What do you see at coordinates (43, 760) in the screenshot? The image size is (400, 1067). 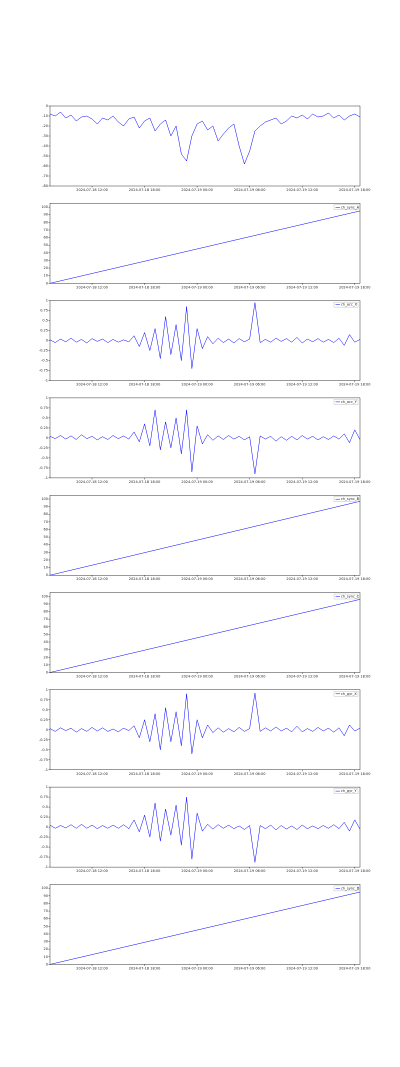 I see `y-tick-label: -0.75` at bounding box center [43, 760].